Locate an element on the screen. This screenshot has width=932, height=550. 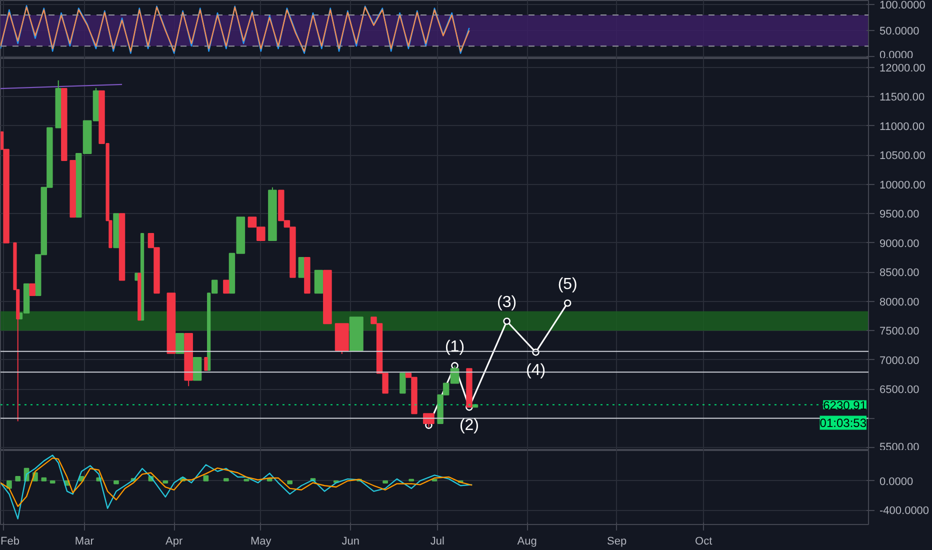
y-tick-label: 10500.00 is located at coordinates (903, 156).